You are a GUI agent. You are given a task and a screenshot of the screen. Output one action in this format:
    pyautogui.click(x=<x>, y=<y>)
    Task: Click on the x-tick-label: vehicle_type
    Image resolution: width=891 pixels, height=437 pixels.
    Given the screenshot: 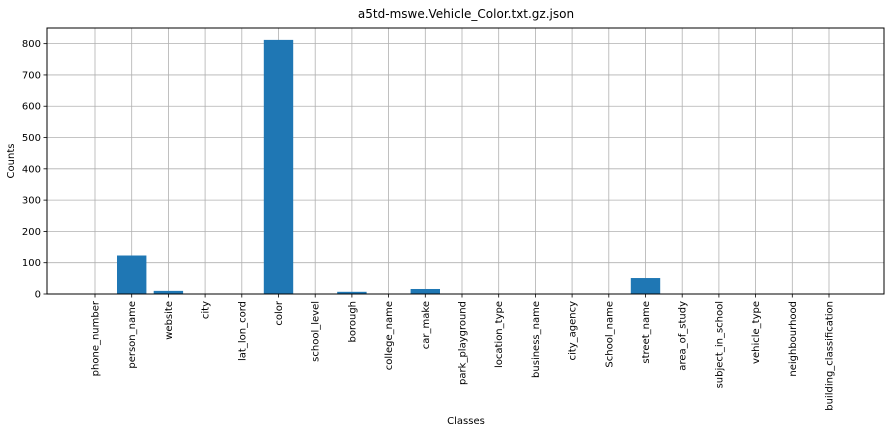 What is the action you would take?
    pyautogui.click(x=756, y=332)
    